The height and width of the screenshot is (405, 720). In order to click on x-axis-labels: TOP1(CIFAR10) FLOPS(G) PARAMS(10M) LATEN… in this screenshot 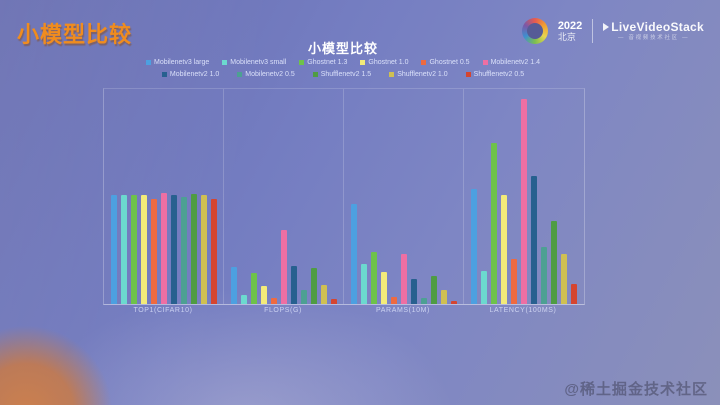, I will do `click(343, 310)`.